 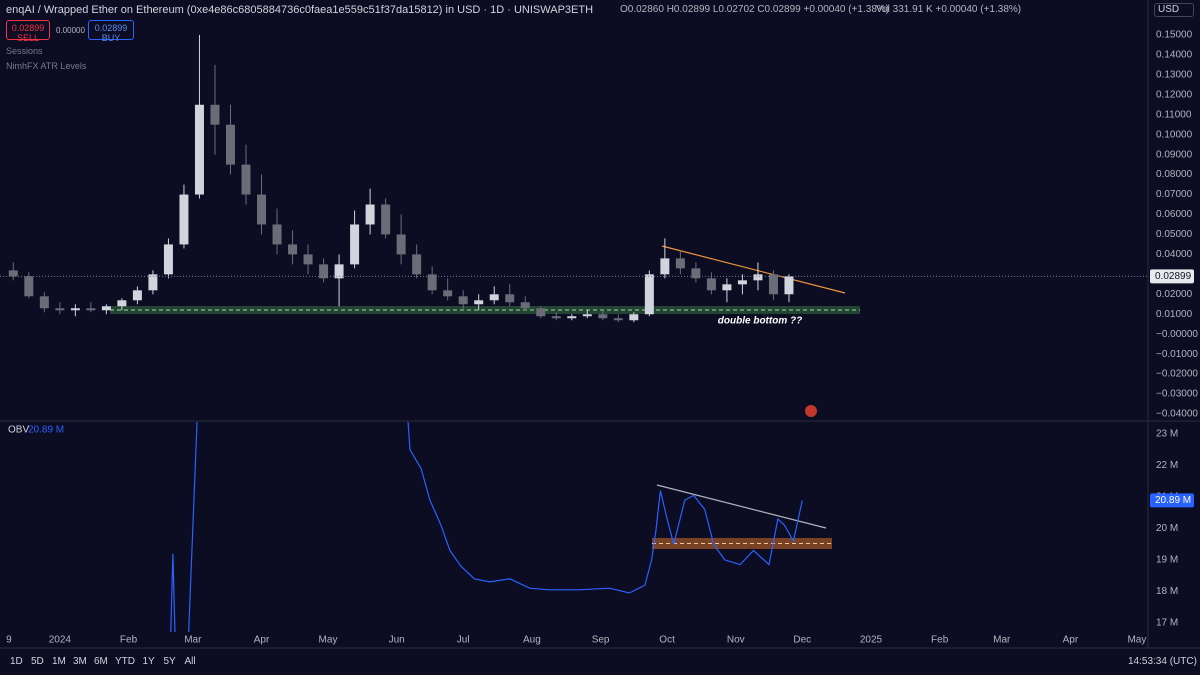 What do you see at coordinates (1174, 254) in the screenshot?
I see `y-tick-label: 0.04000` at bounding box center [1174, 254].